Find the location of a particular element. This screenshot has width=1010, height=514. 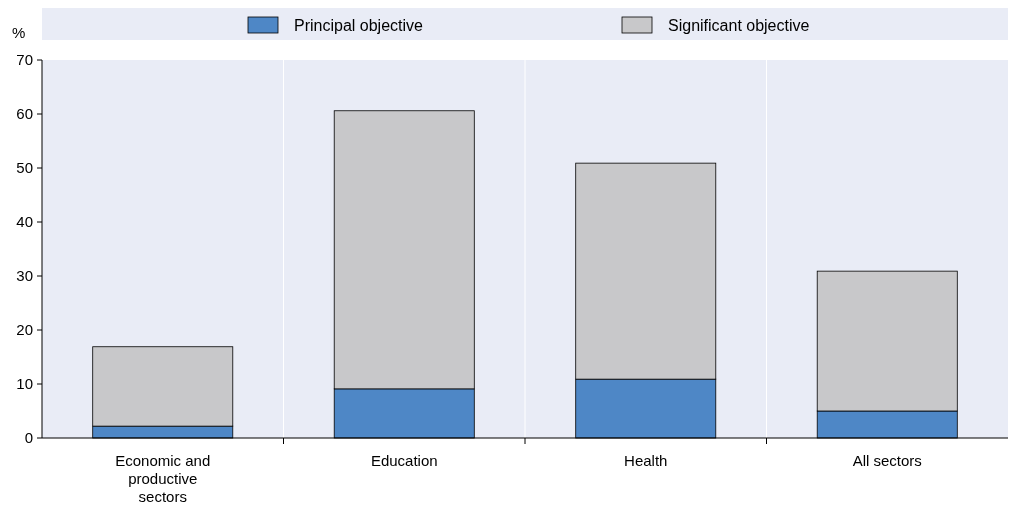

legend-label: Significant objective is located at coordinates (739, 25).